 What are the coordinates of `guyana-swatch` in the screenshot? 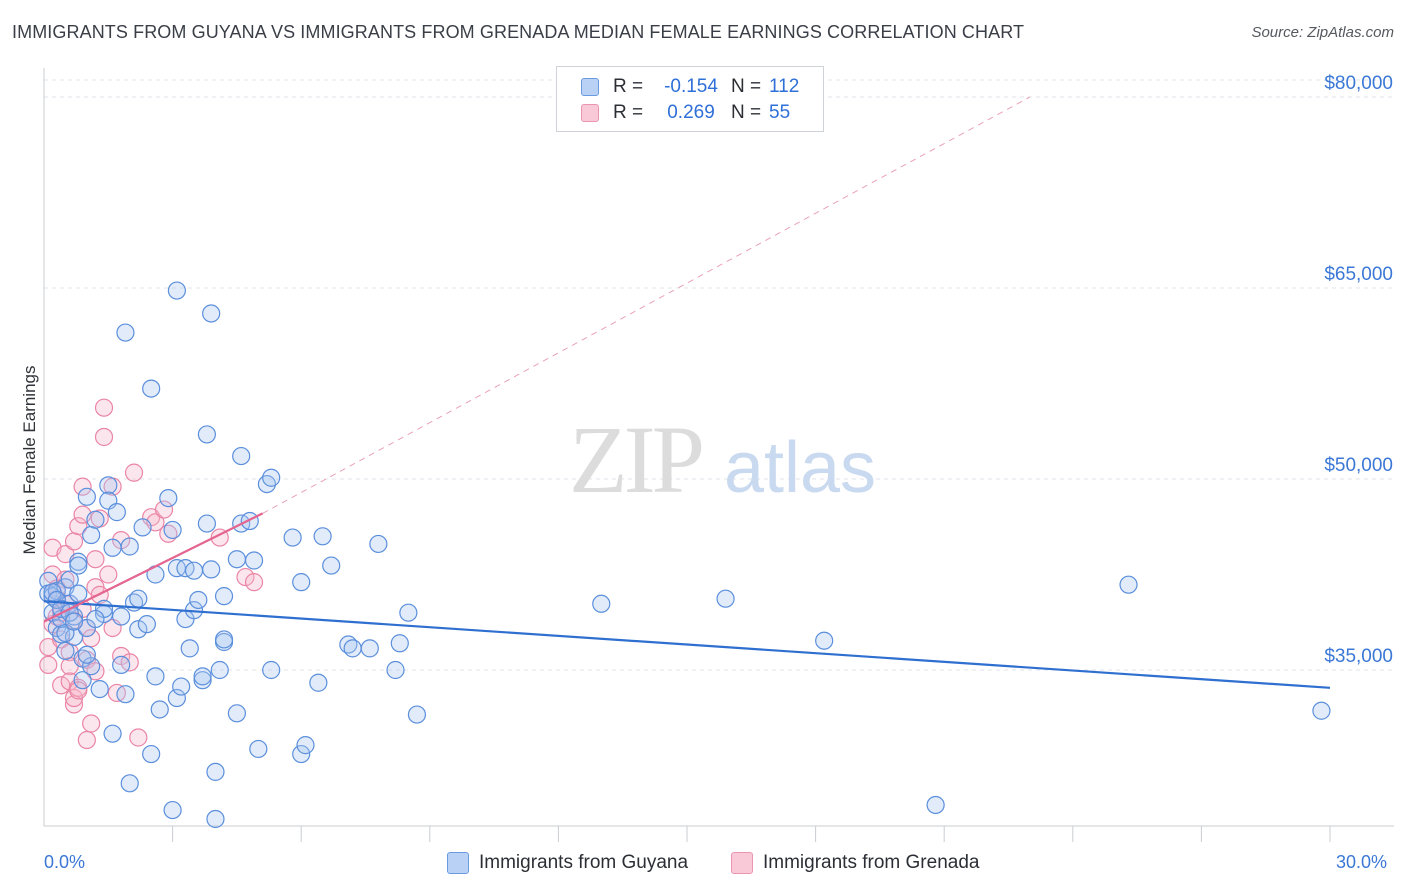 It's located at (590, 87).